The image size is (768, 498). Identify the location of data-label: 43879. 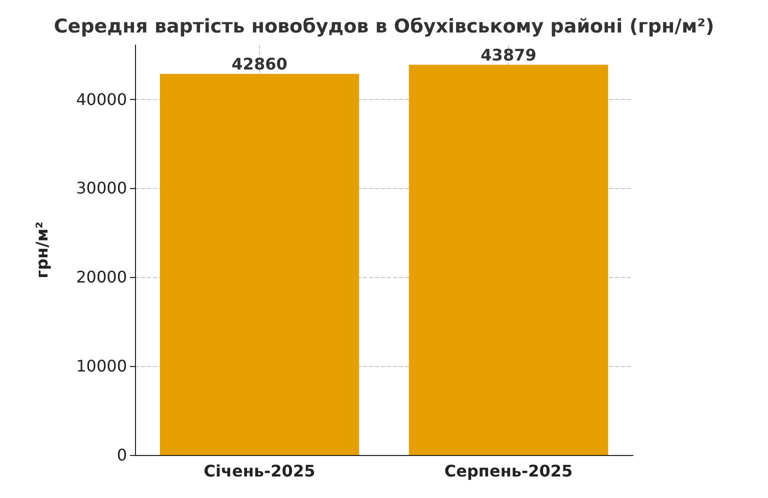
(508, 54).